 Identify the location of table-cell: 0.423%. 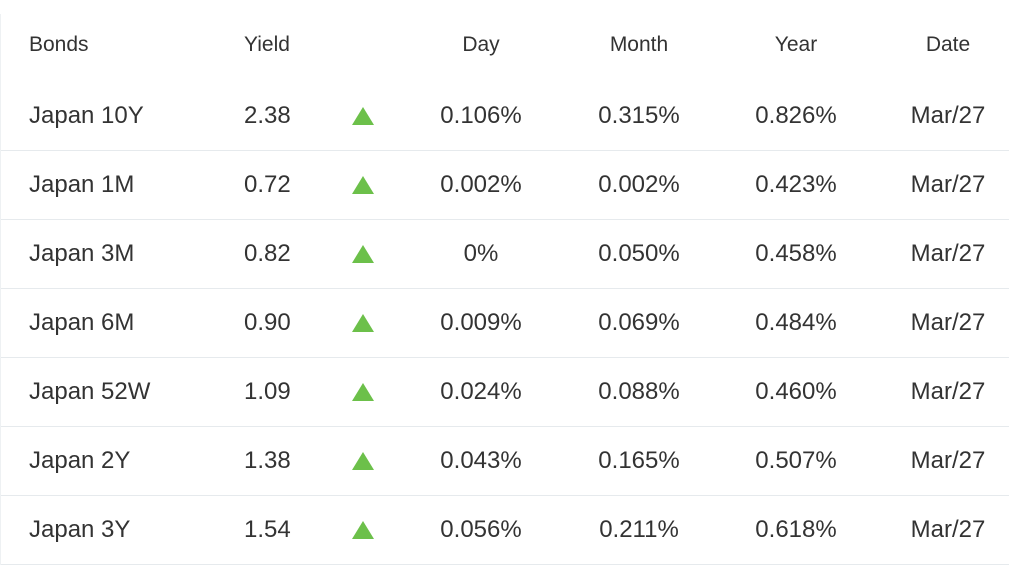
(796, 184).